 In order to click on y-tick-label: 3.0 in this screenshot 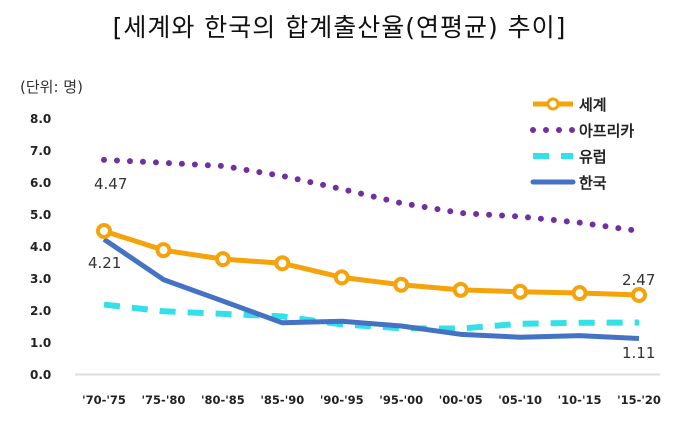, I will do `click(40, 279)`.